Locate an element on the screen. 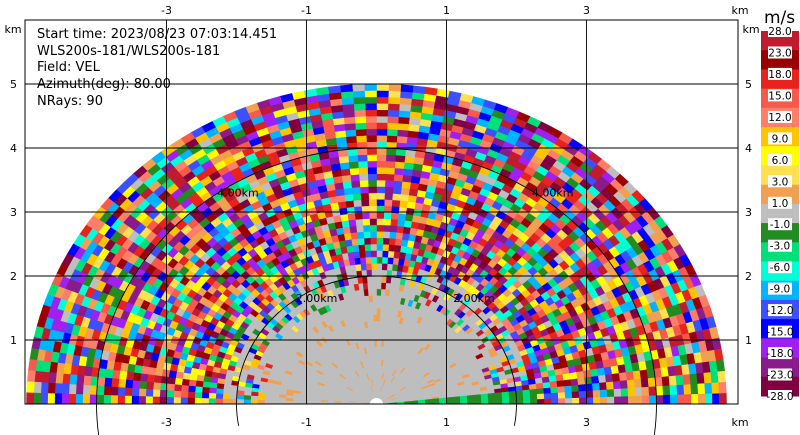 The width and height of the screenshot is (800, 435). y-tick-label-right: 4 is located at coordinates (748, 148).